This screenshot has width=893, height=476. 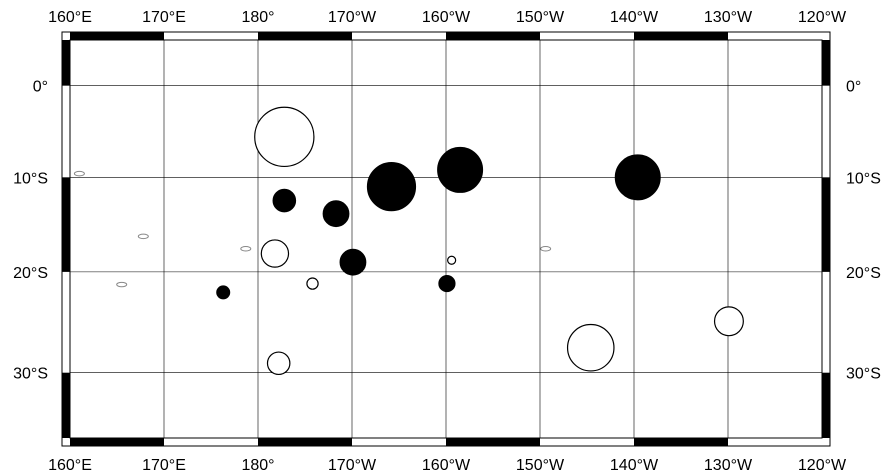 I want to click on lon-label-bottom: 120°W, so click(x=822, y=465).